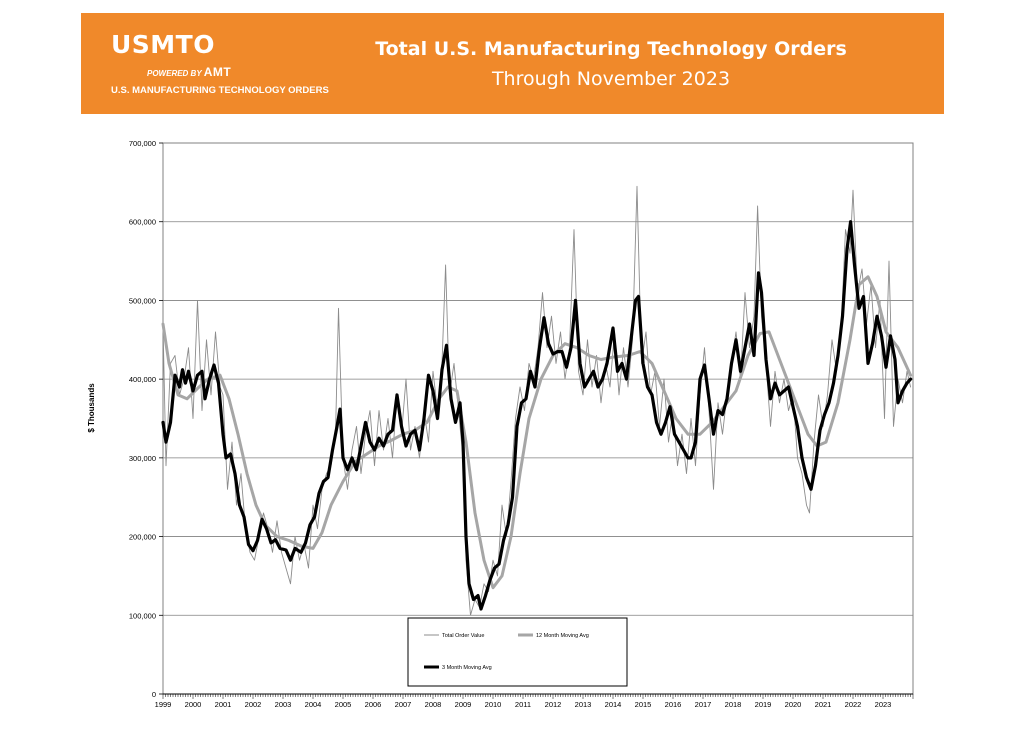 The width and height of the screenshot is (1024, 748). Describe the element at coordinates (163, 704) in the screenshot. I see `x-tick-label: 1999` at that location.